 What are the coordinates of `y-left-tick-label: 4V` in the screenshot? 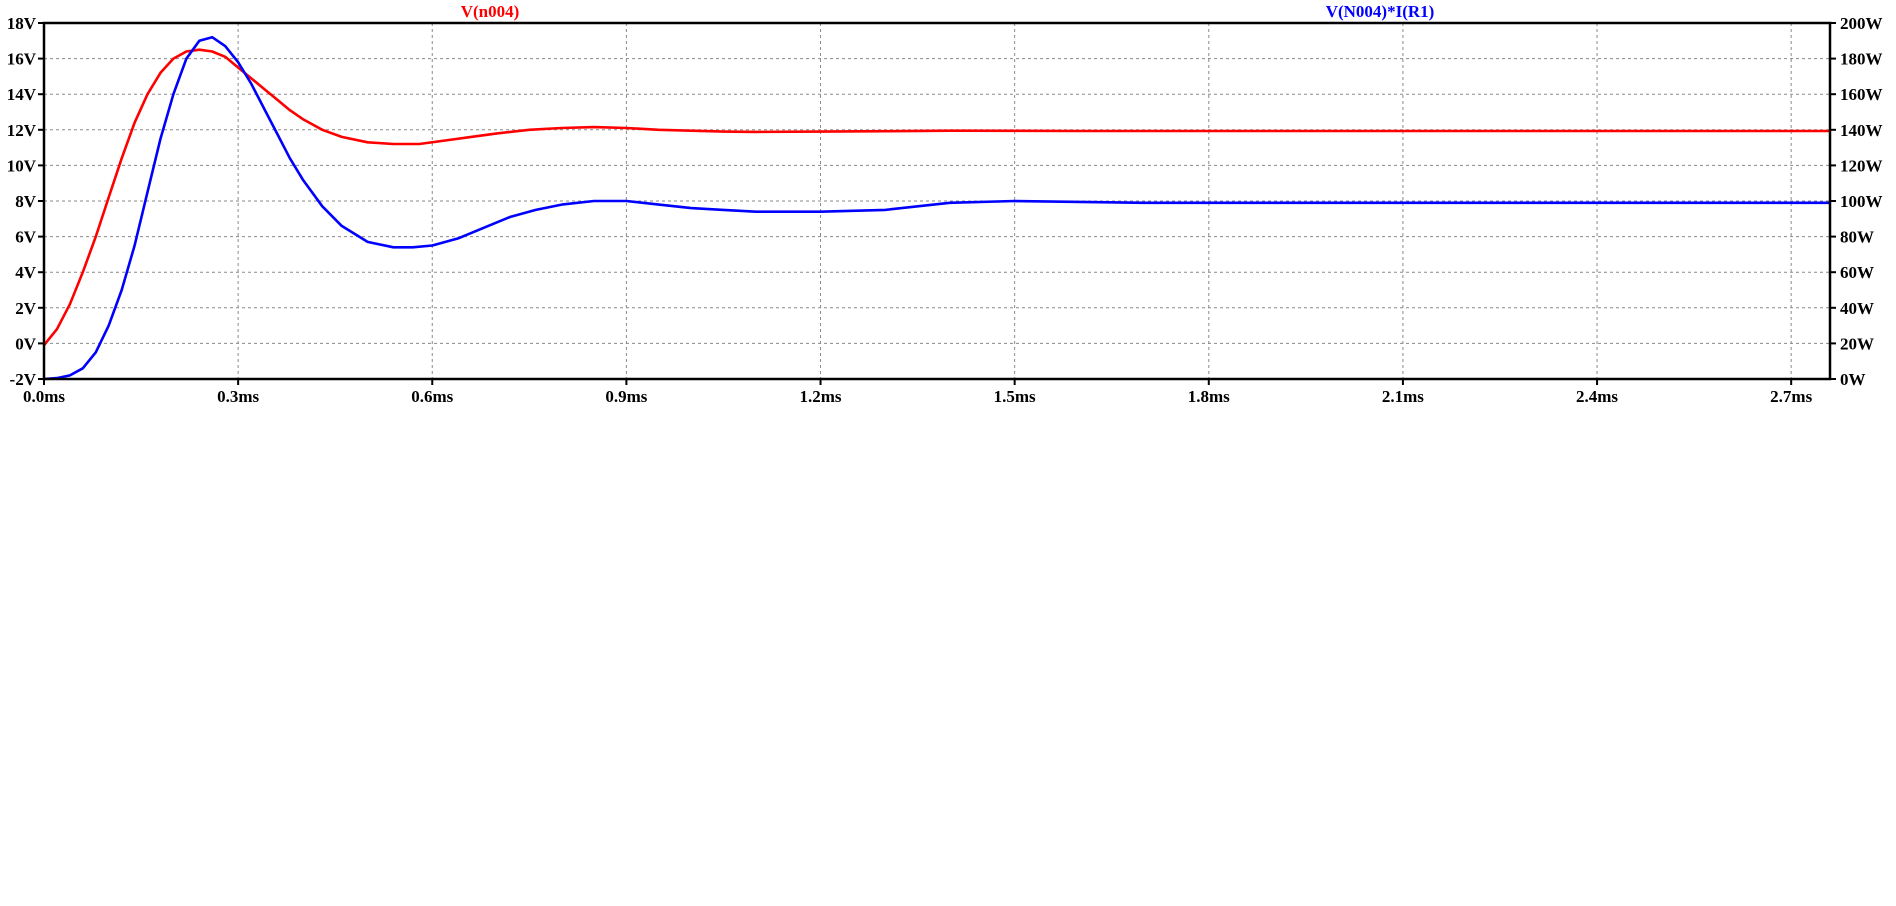 It's located at (26, 272).